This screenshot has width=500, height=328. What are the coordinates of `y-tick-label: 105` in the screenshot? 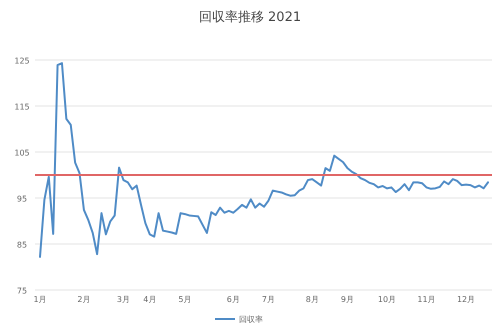 It's located at (22, 153).